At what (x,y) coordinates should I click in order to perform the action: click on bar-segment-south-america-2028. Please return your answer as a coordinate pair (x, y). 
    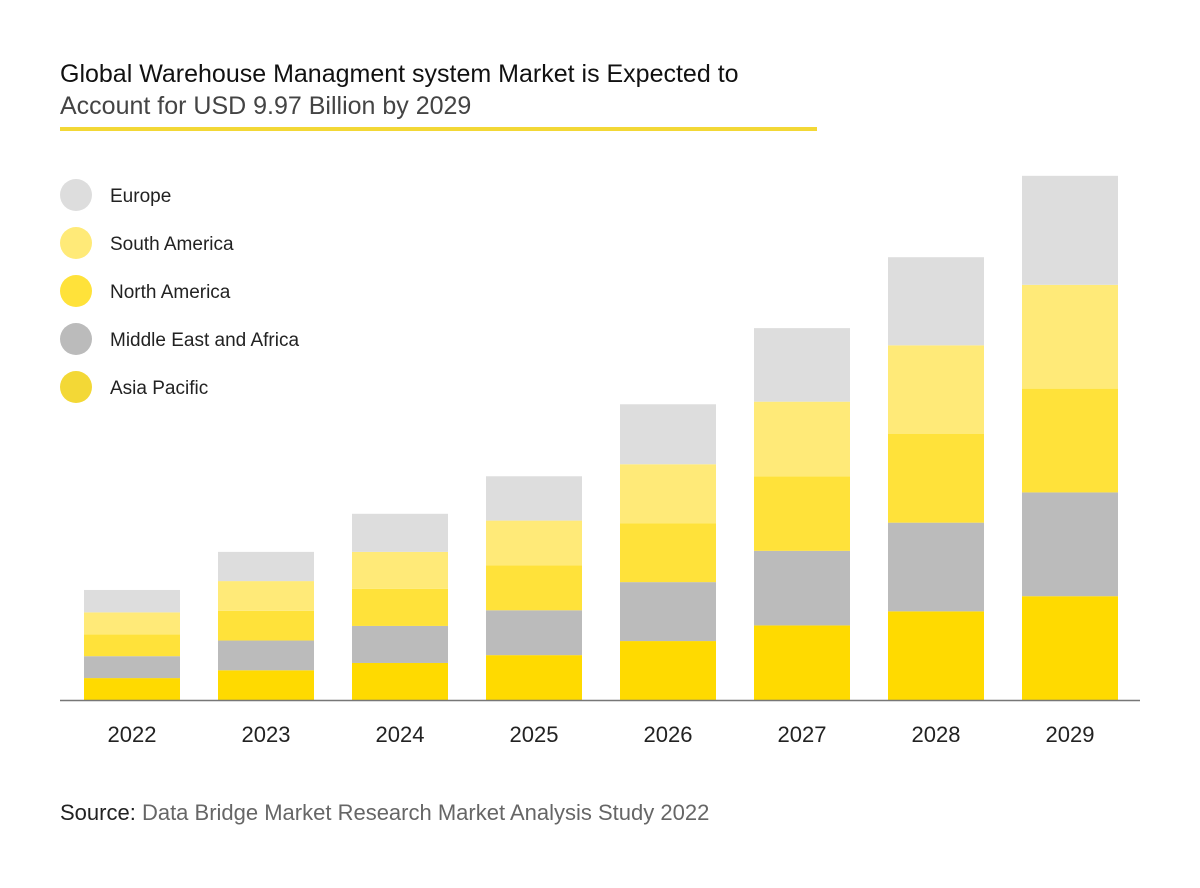
    Looking at the image, I should click on (936, 390).